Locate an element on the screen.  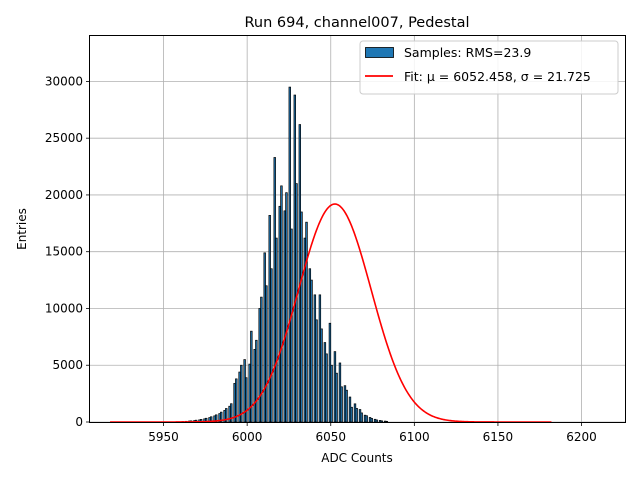
y-tick-label: 30000 is located at coordinates (64, 81).